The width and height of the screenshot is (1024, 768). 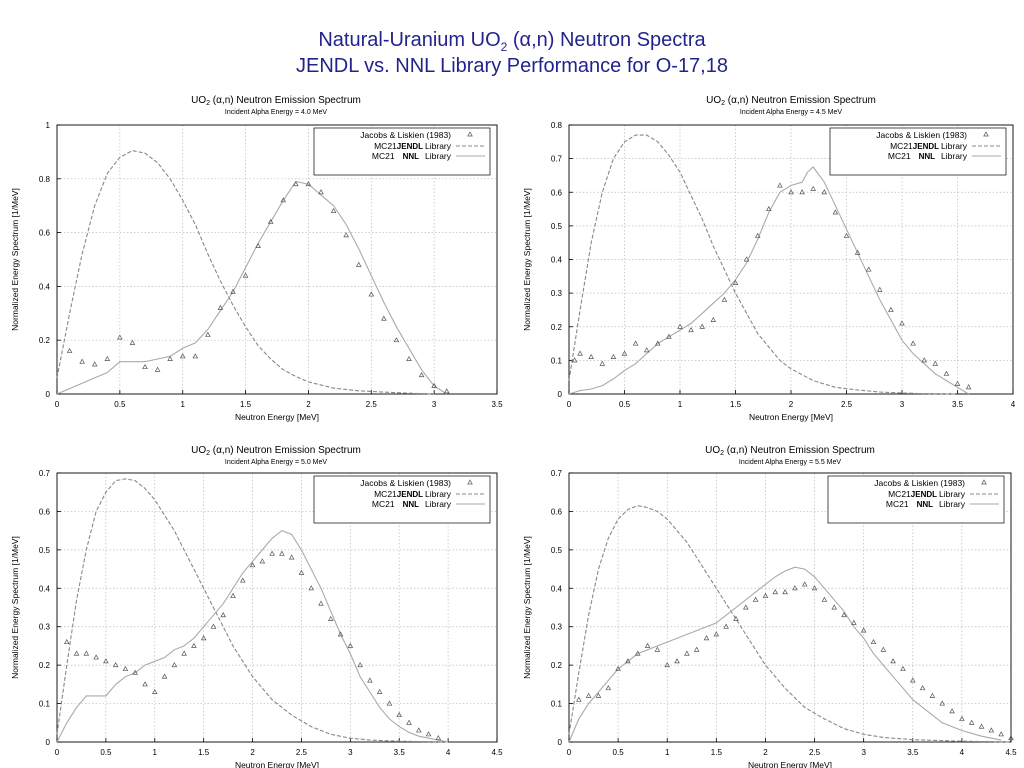 What do you see at coordinates (155, 752) in the screenshot?
I see `x-tick-label: 1` at bounding box center [155, 752].